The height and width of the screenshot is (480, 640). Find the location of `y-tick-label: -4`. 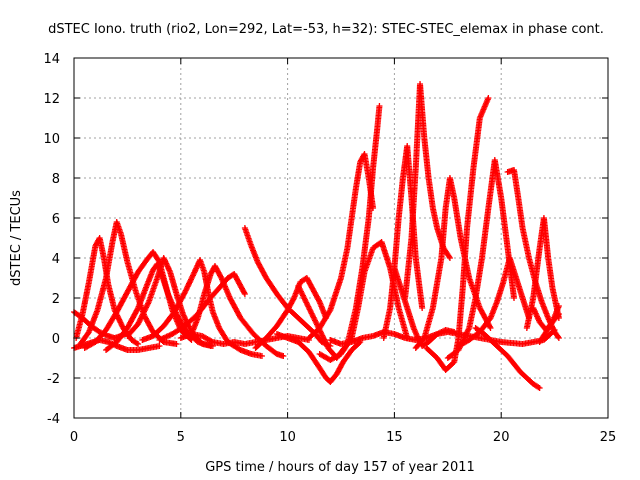

y-tick-label: -4 is located at coordinates (53, 419).